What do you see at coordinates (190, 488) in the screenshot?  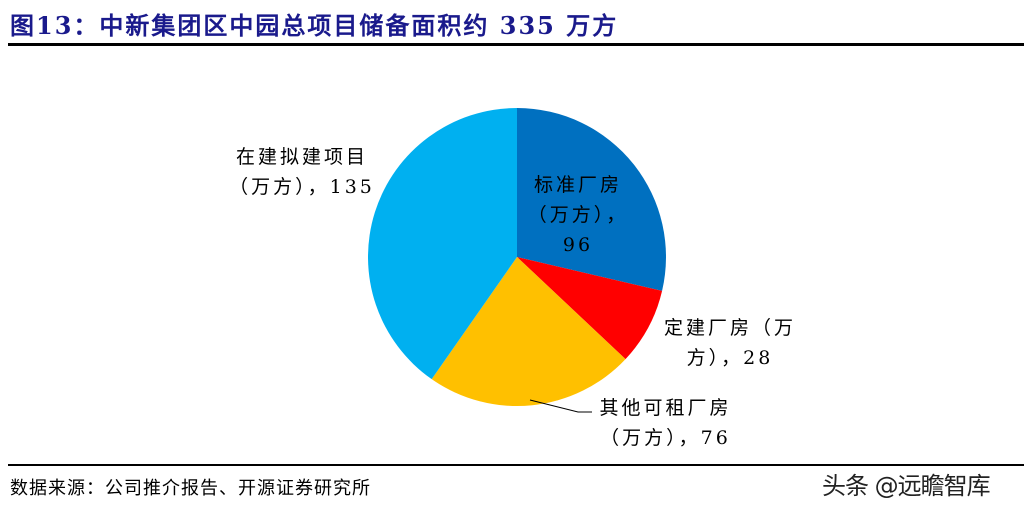 I see `source-note: 数据来源：公司推介报告、开源证券研究所` at bounding box center [190, 488].